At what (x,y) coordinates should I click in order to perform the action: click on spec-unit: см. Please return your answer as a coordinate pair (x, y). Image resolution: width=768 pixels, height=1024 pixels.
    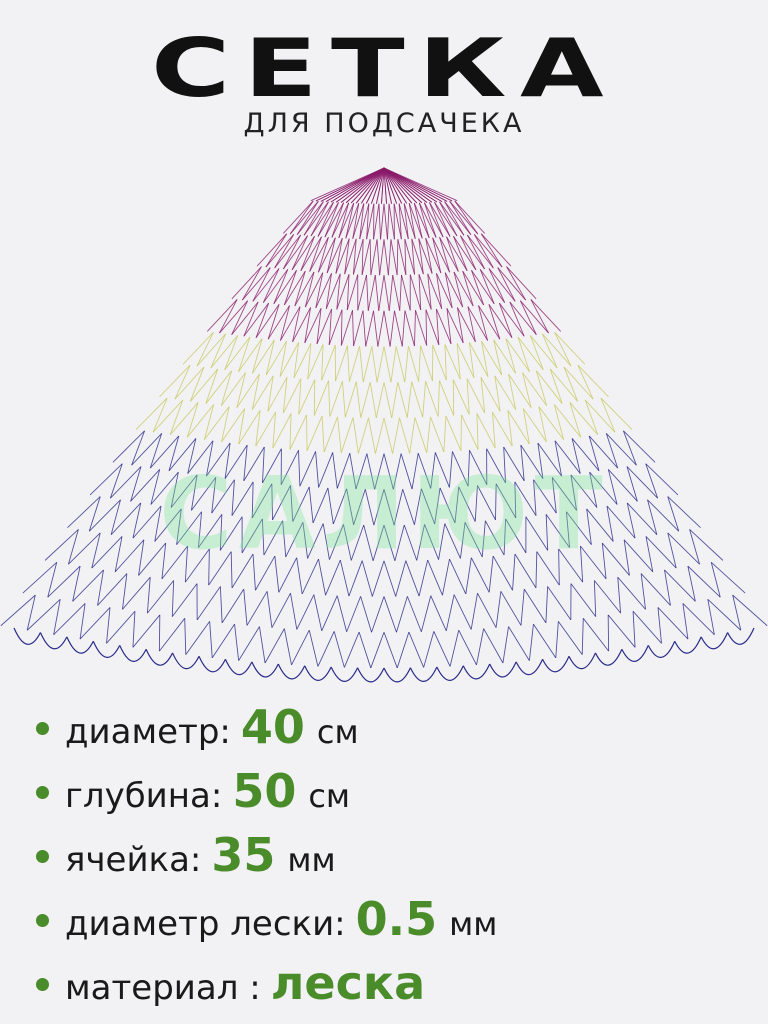
    Looking at the image, I should click on (337, 732).